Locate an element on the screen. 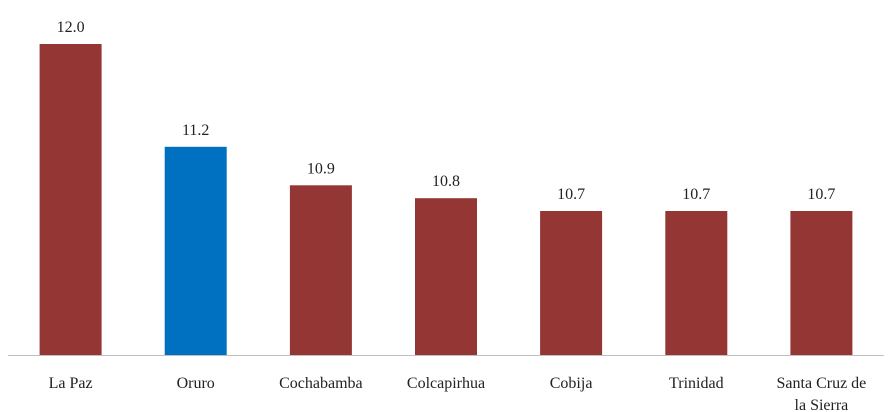 Image resolution: width=892 pixels, height=412 pixels. category-label: La Paz is located at coordinates (71, 383).